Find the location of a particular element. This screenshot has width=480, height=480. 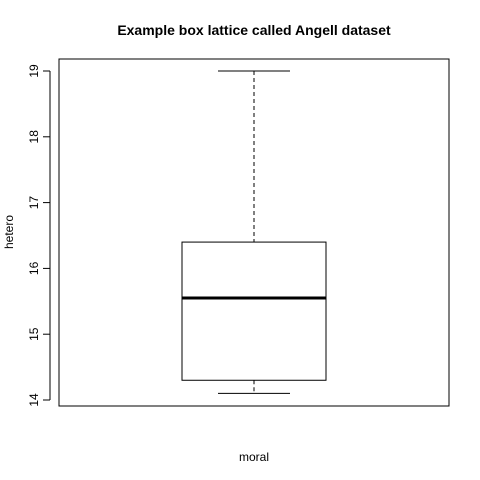

y-tick-label: 19 is located at coordinates (34, 71).